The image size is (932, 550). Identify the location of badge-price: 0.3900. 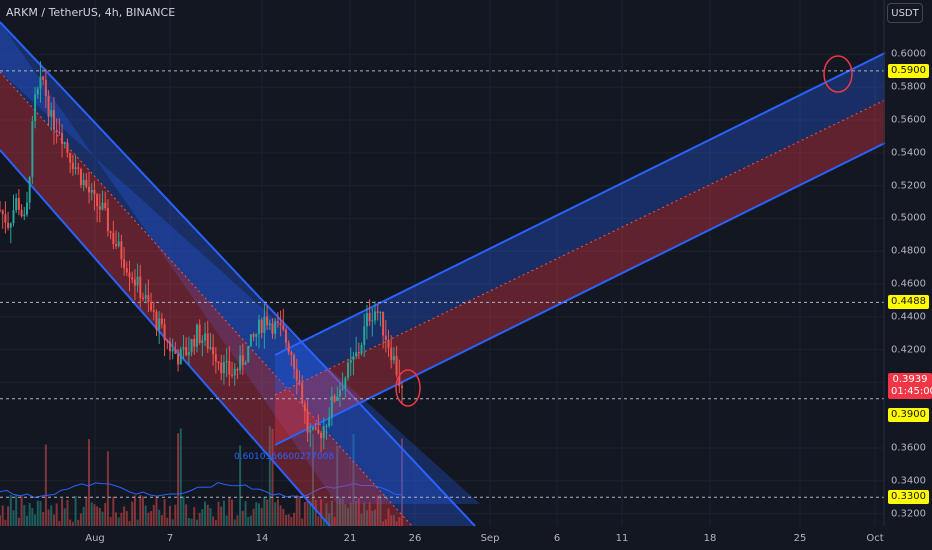
(908, 414).